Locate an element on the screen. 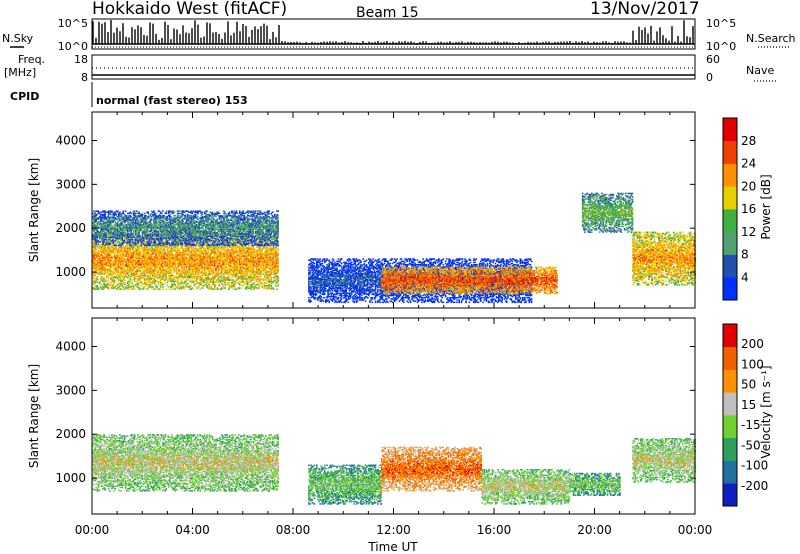 Image resolution: width=800 pixels, height=554 pixels. velocity-cells is located at coordinates (394, 469).